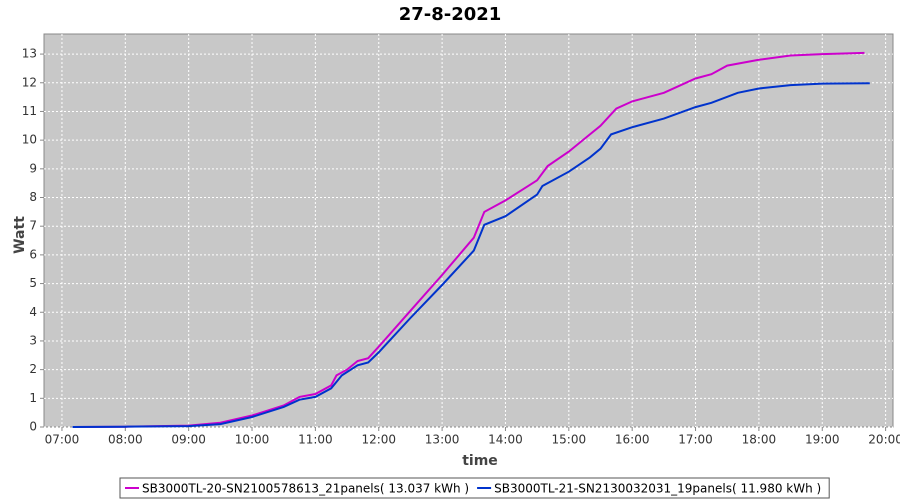 Image resolution: width=900 pixels, height=500 pixels. Describe the element at coordinates (29, 140) in the screenshot. I see `y-tick-label: 10` at that location.